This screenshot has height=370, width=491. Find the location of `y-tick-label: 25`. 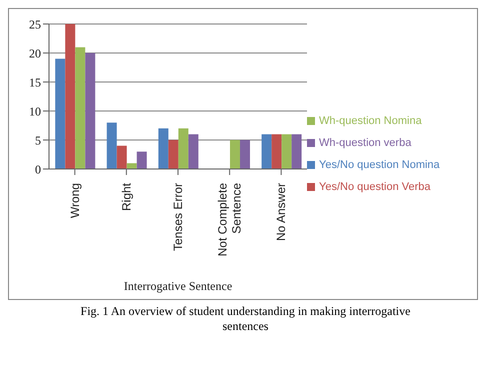

y-tick-label: 25 is located at coordinates (35, 24).